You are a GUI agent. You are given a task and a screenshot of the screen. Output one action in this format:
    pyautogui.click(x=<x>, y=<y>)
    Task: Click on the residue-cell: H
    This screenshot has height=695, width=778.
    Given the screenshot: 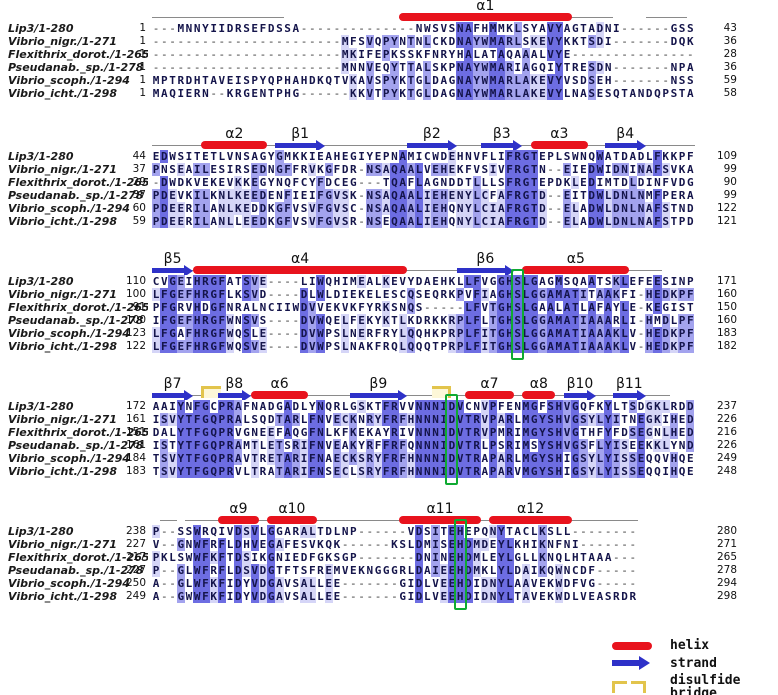 What is the action you would take?
    pyautogui.click(x=673, y=471)
    